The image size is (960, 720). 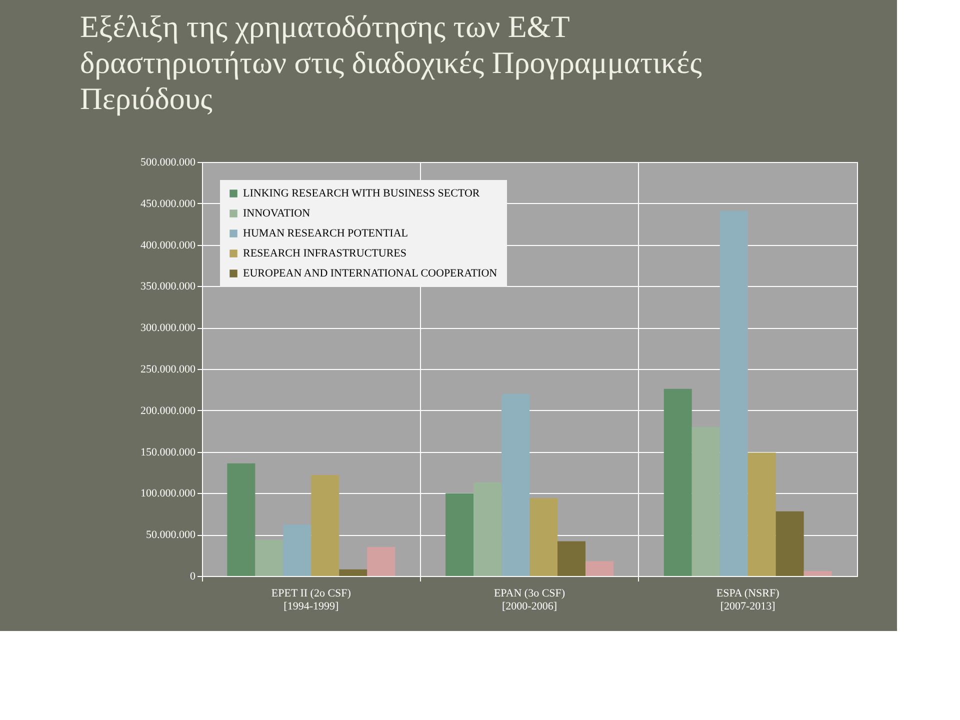 I want to click on y-tick-label: 50.000.000, so click(x=171, y=535).